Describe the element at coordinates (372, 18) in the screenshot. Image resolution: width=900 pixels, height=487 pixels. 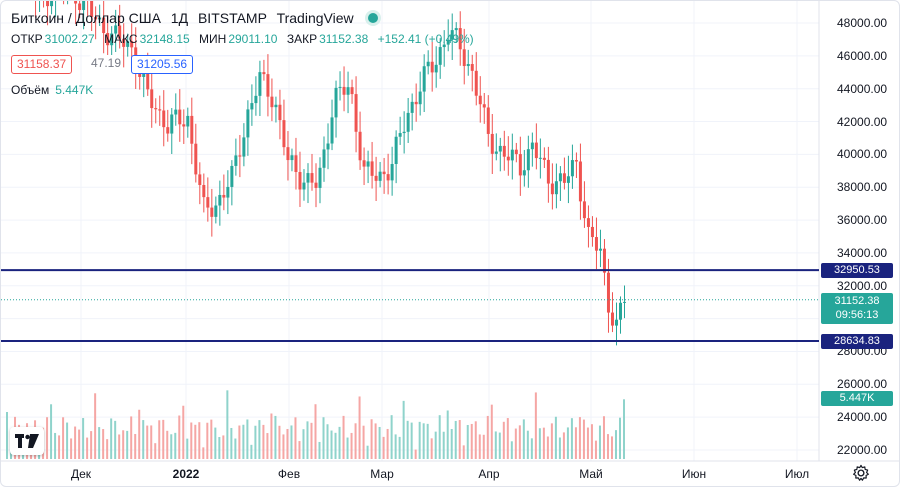
I see `market-status-icon` at that location.